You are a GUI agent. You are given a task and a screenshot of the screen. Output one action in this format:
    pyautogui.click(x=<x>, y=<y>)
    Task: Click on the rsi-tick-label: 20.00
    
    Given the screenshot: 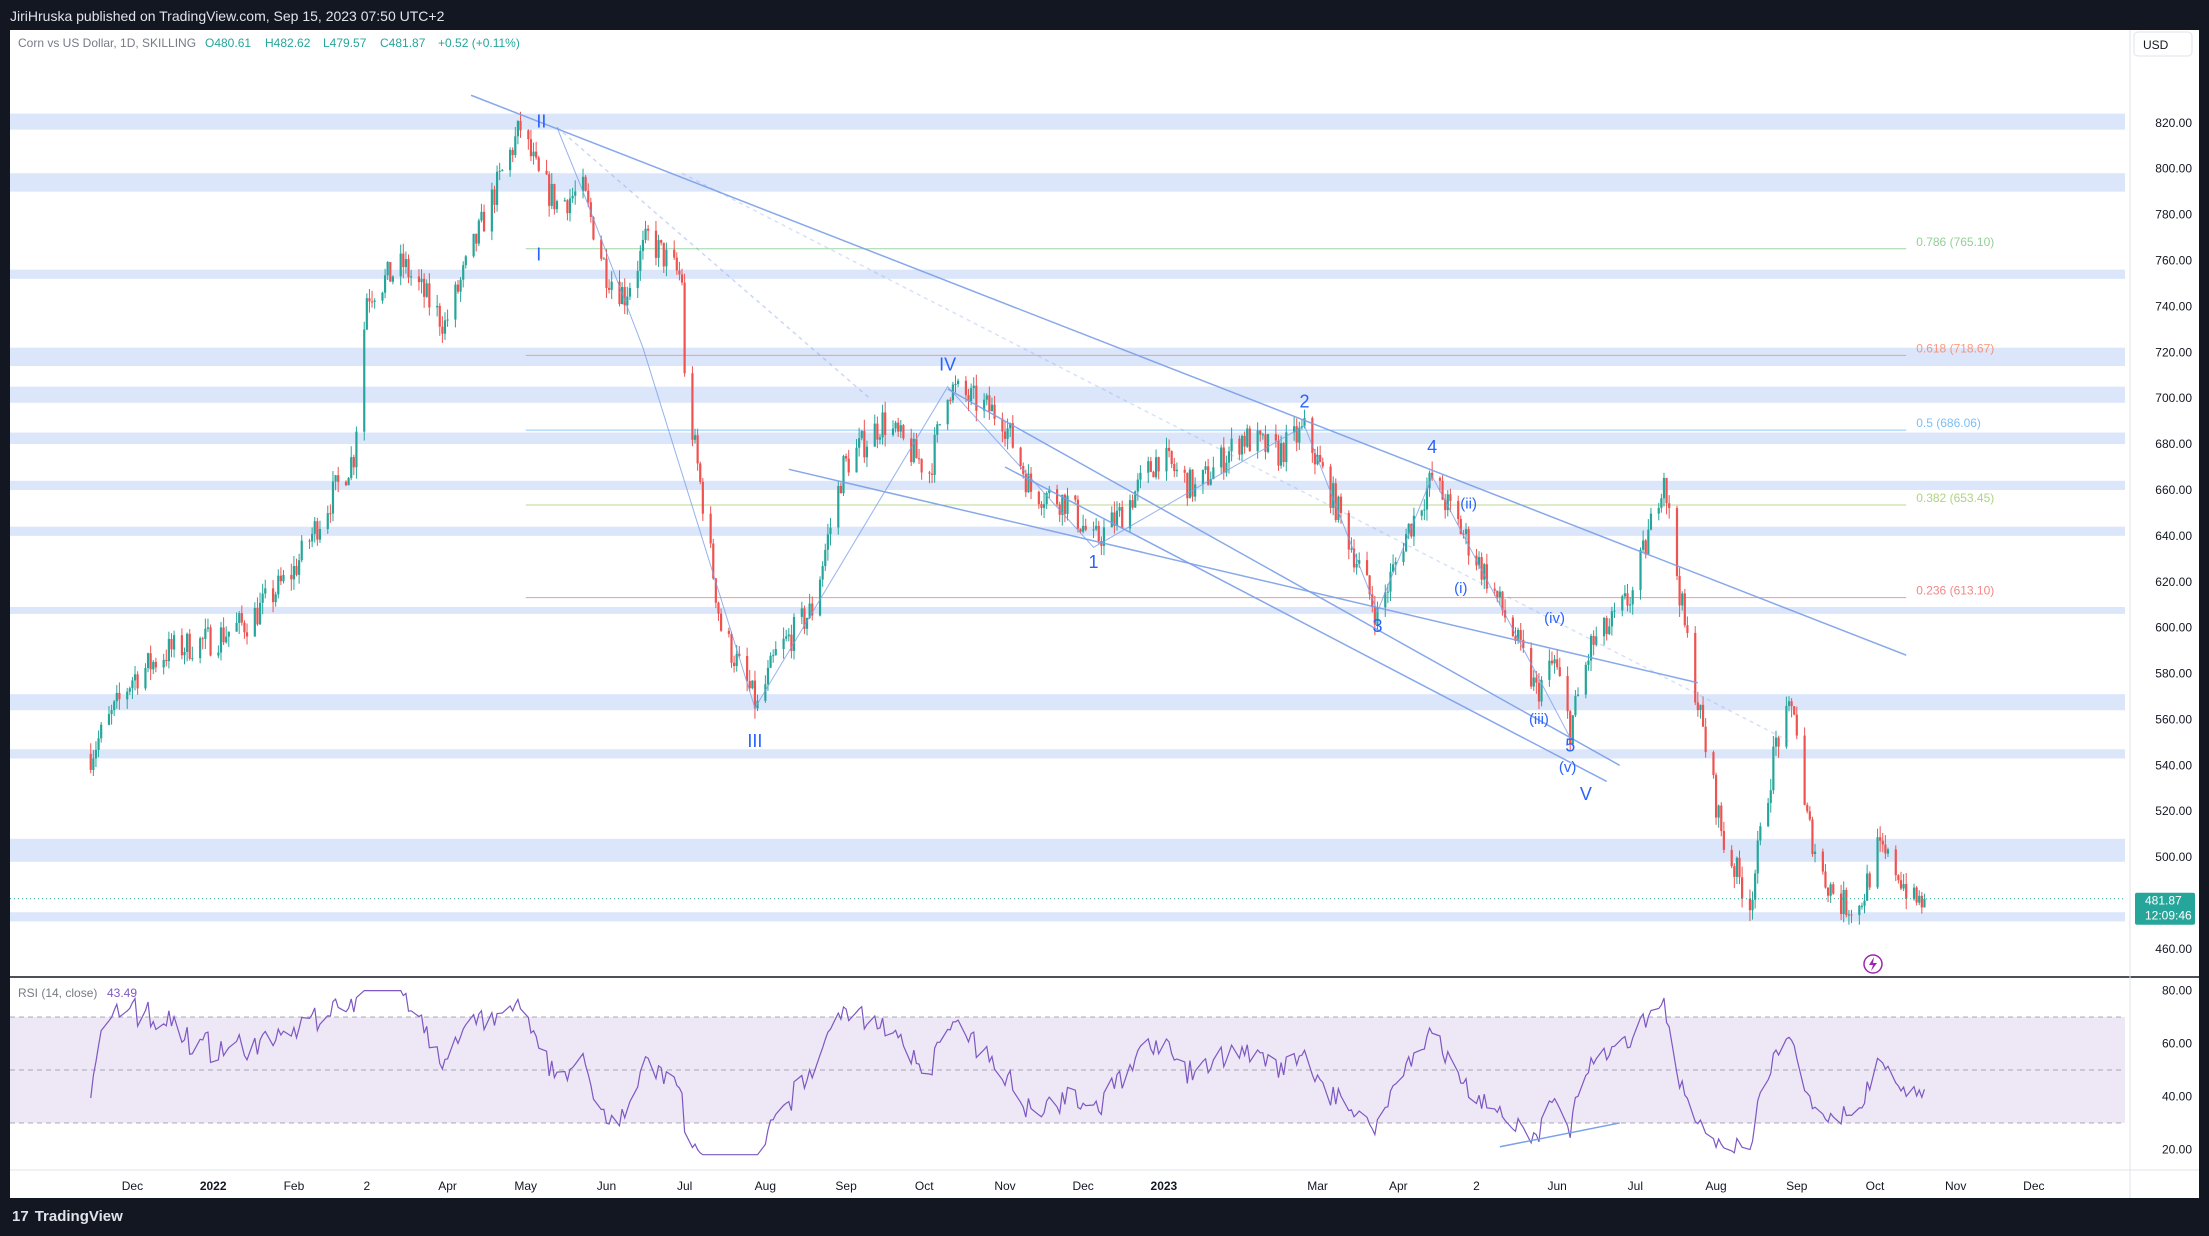 What is the action you would take?
    pyautogui.click(x=2177, y=1149)
    